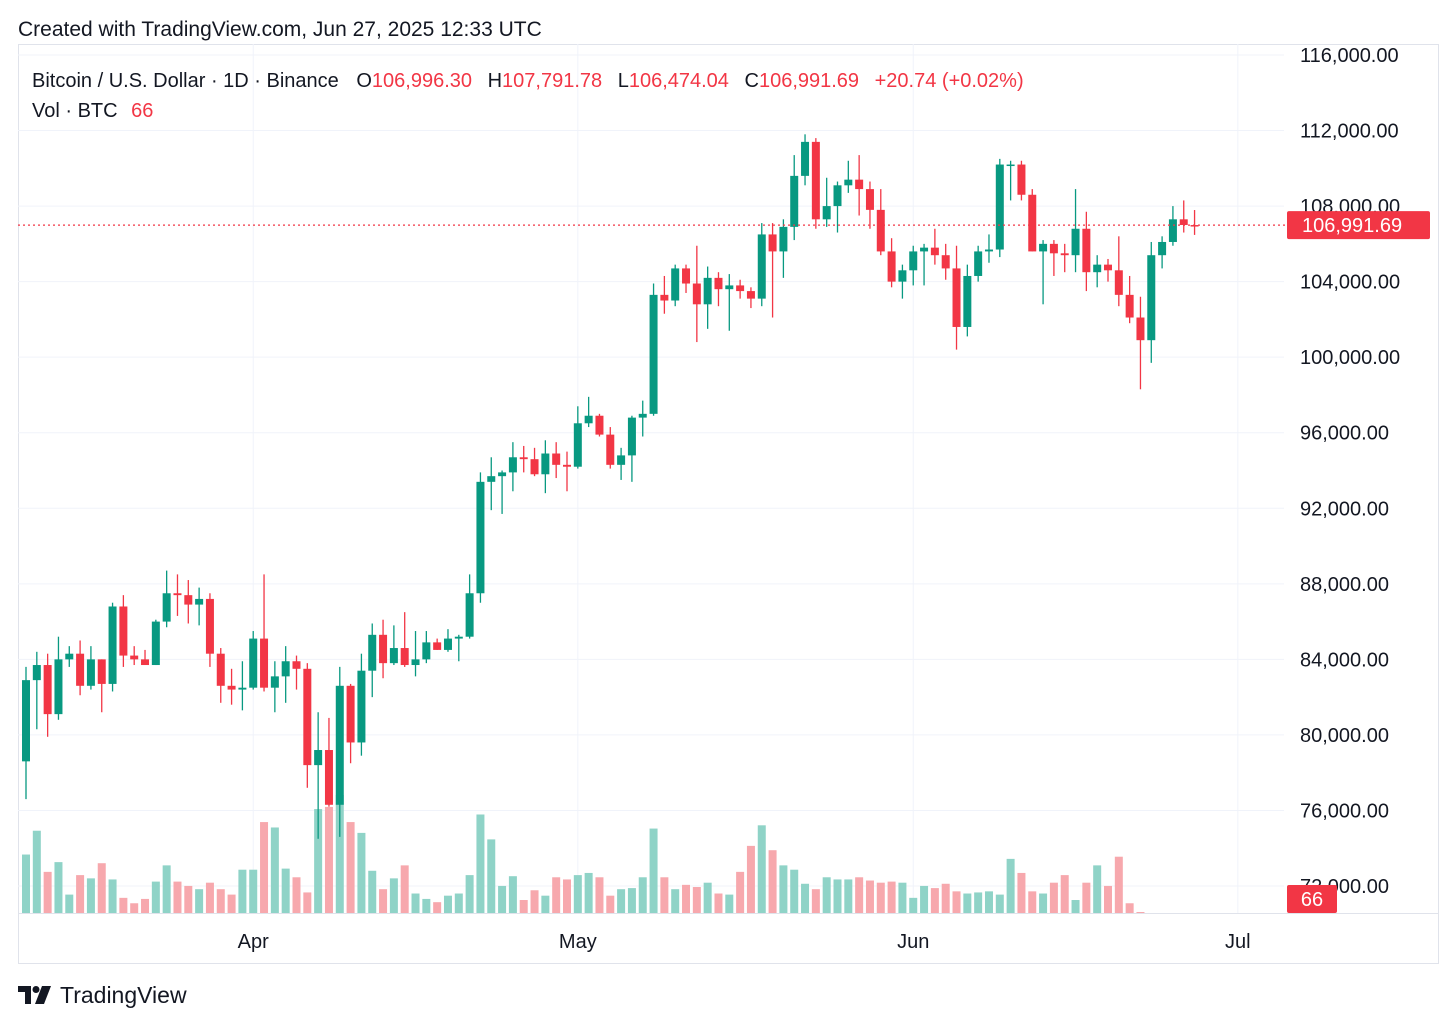 This screenshot has height=1026, width=1456. Describe the element at coordinates (1238, 942) in the screenshot. I see `time-tick-label: Jul` at that location.